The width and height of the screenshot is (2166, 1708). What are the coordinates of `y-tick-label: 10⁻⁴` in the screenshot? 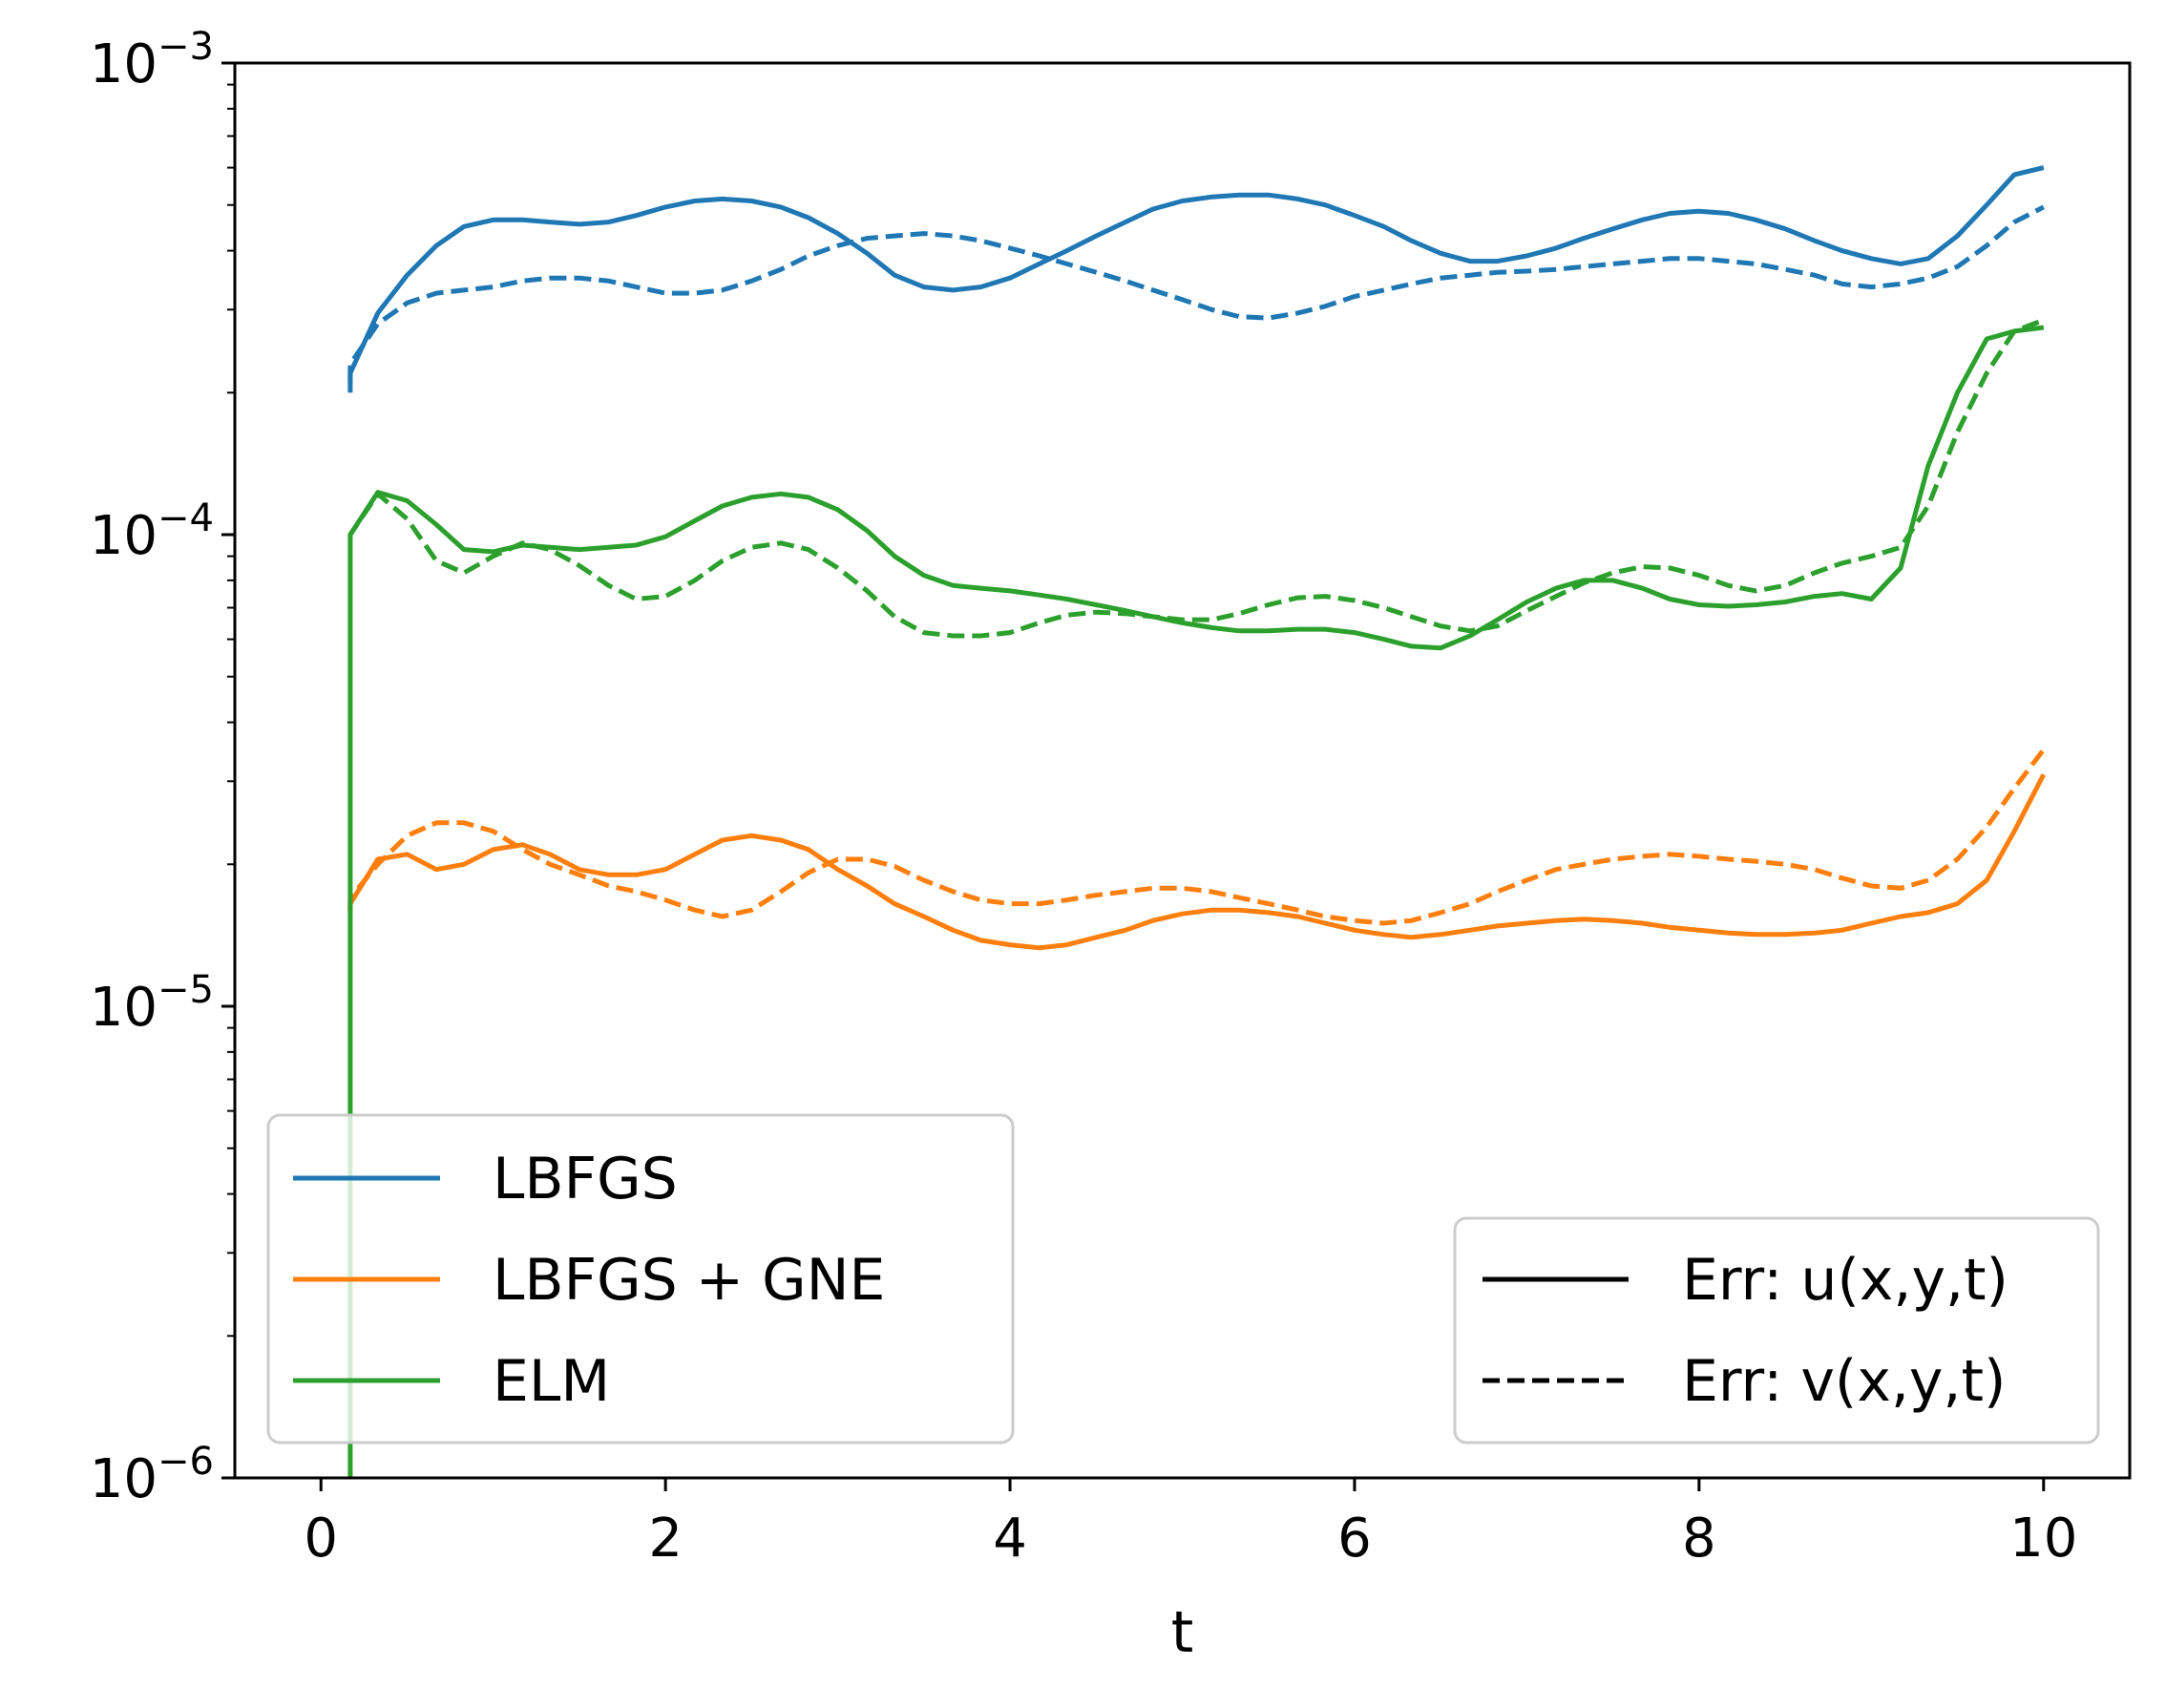 It's located at (152, 532).